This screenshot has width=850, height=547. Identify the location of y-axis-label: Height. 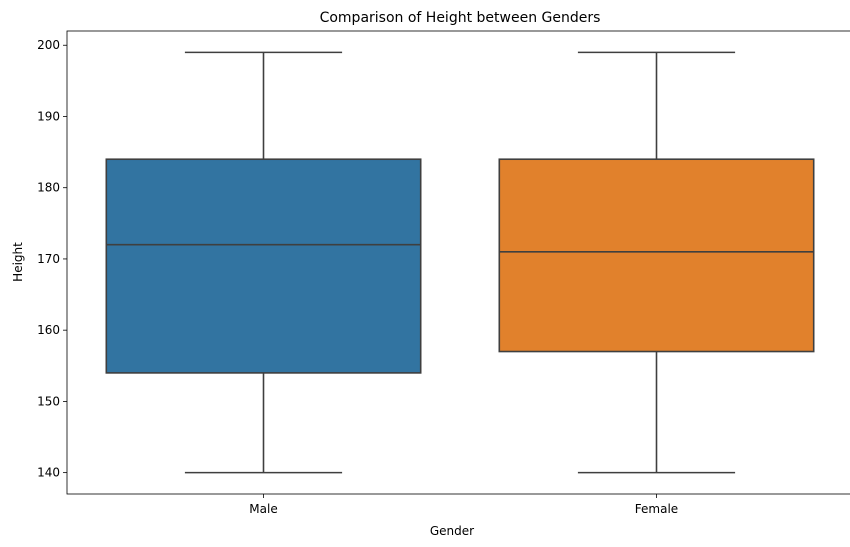
(18, 262).